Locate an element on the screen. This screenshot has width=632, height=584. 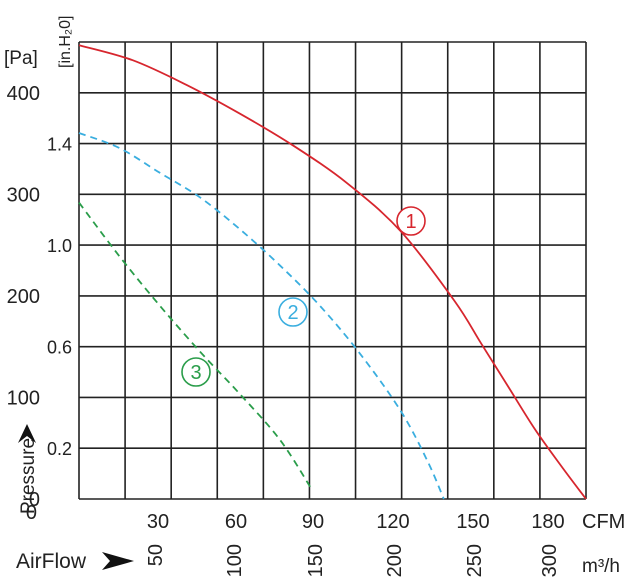
x-tick-label-cfm: 180 is located at coordinates (547, 522).